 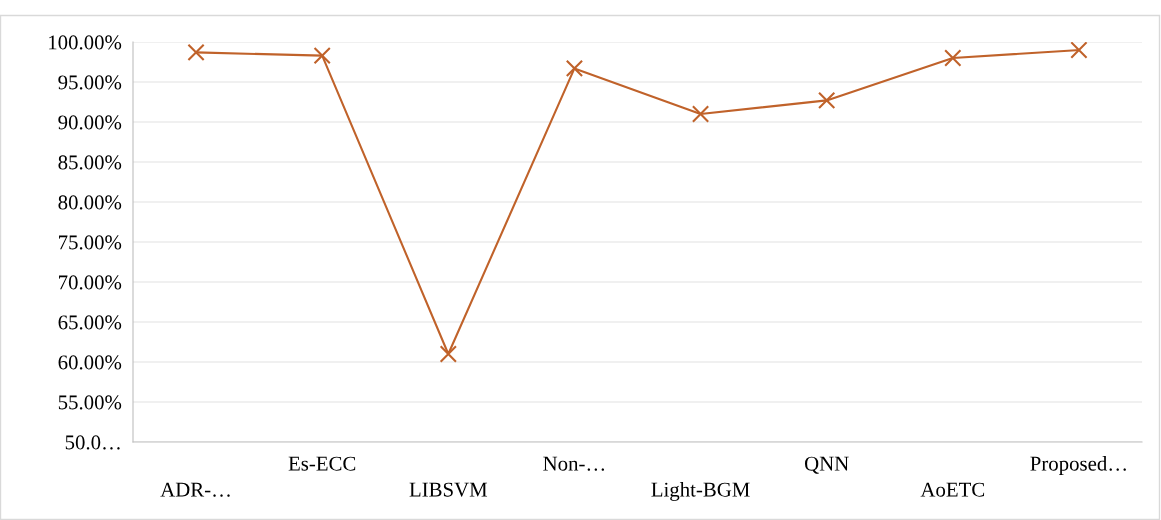 What do you see at coordinates (90, 282) in the screenshot?
I see `y-tick-label: 70.00%` at bounding box center [90, 282].